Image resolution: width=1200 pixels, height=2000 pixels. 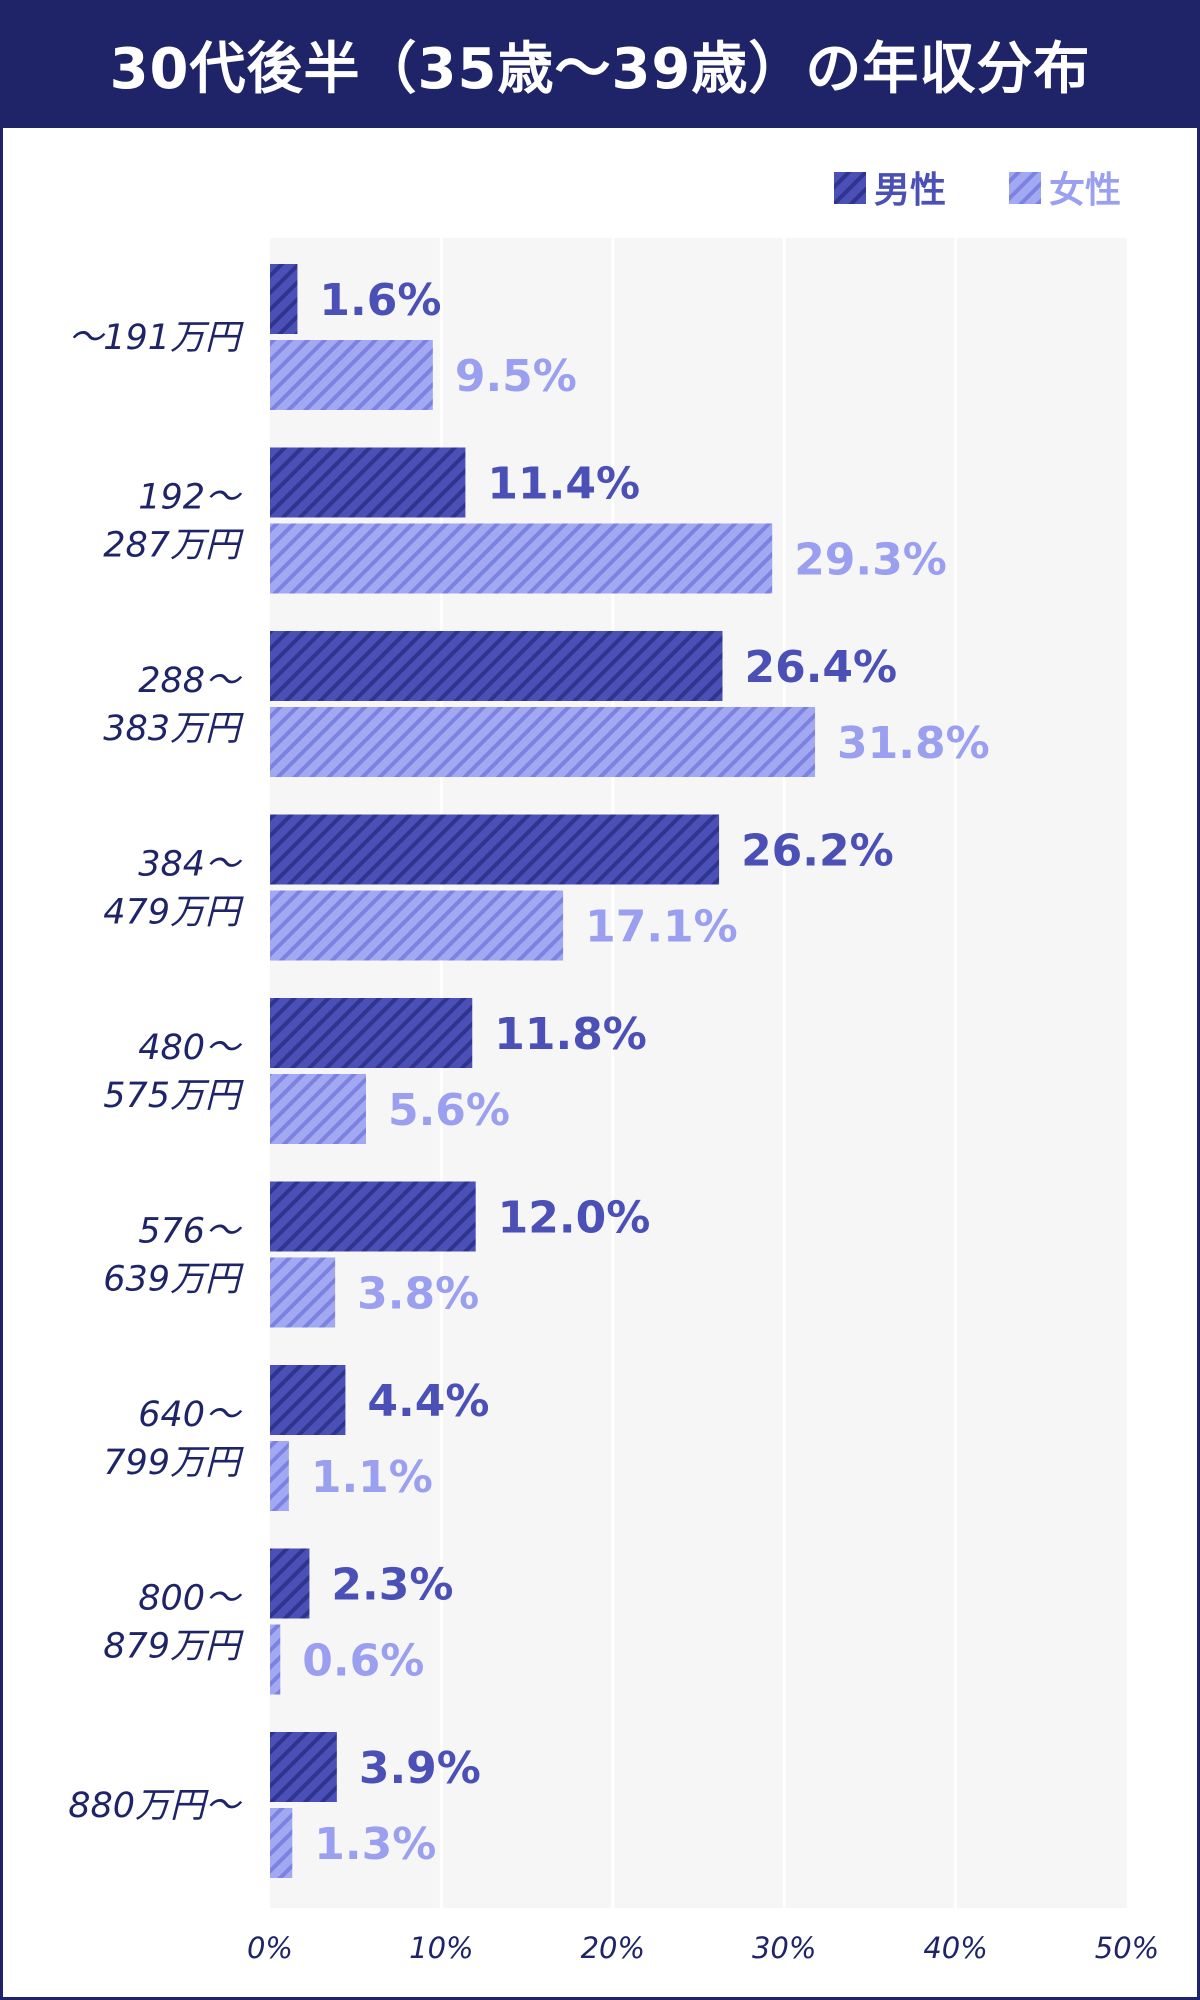 What do you see at coordinates (661, 927) in the screenshot?
I see `value-label-female: 17.1%` at bounding box center [661, 927].